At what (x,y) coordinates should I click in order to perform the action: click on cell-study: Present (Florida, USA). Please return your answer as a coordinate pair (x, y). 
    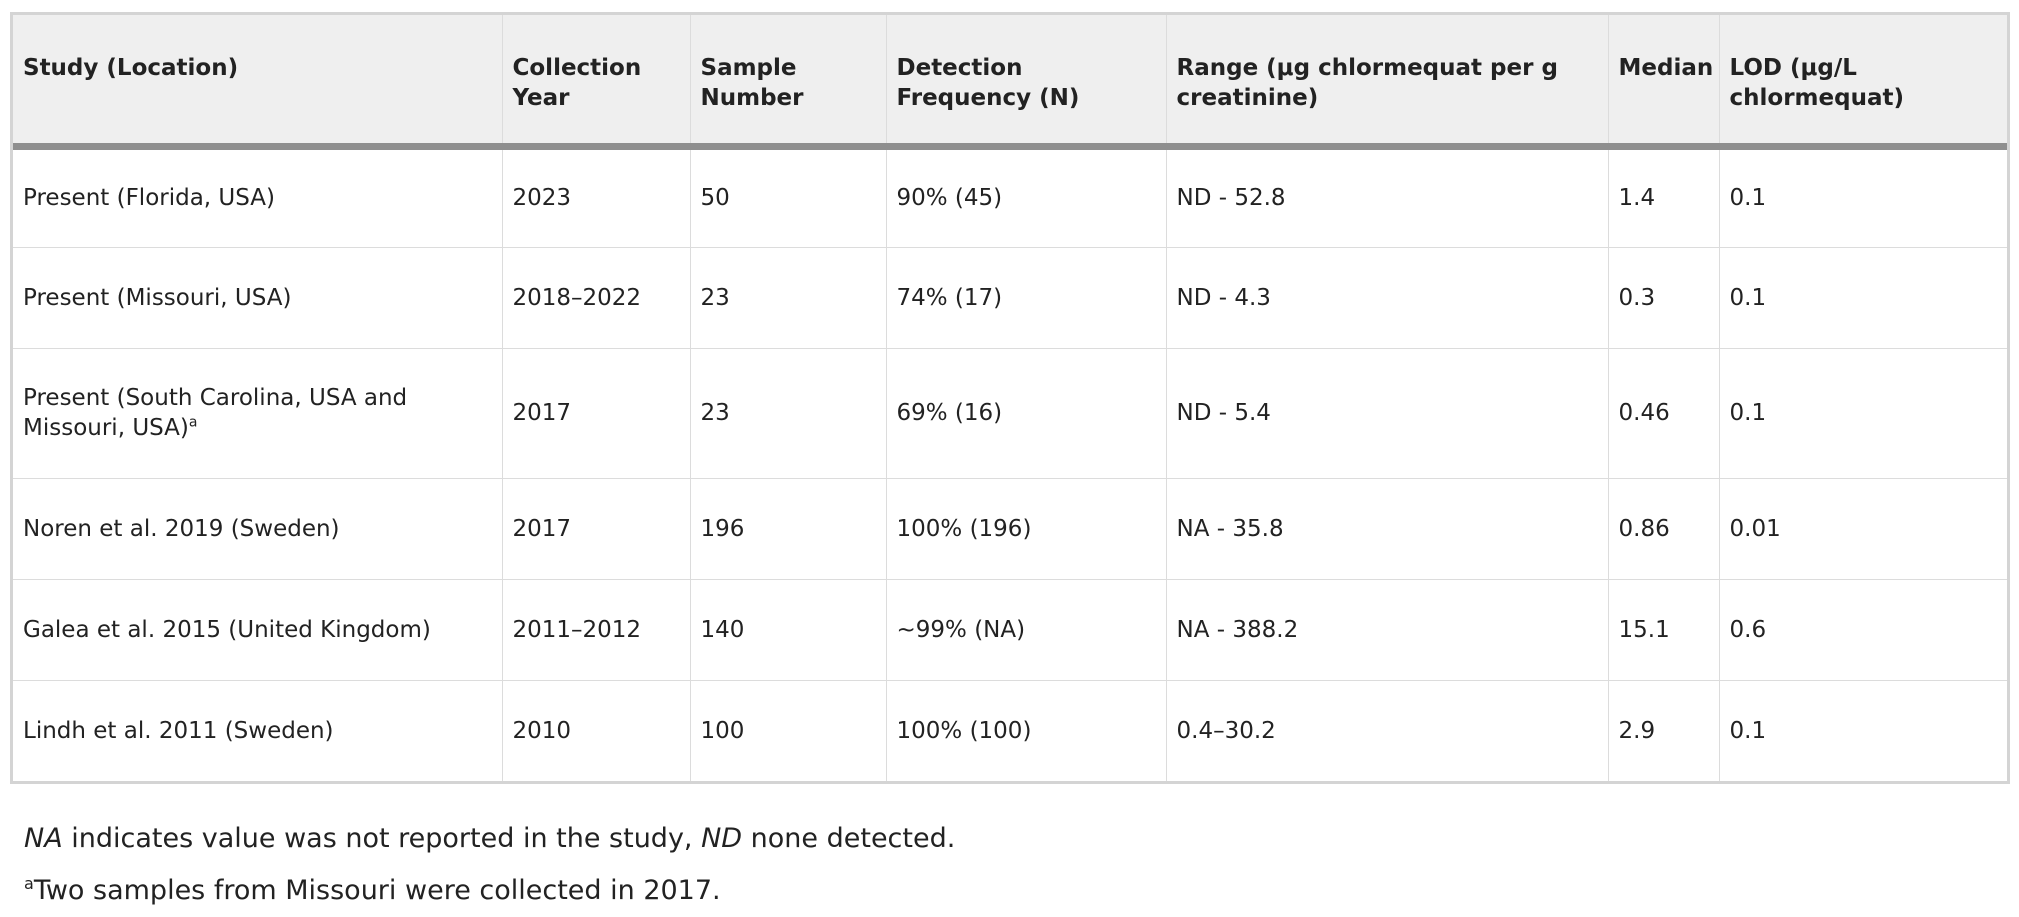
    Looking at the image, I should click on (149, 198).